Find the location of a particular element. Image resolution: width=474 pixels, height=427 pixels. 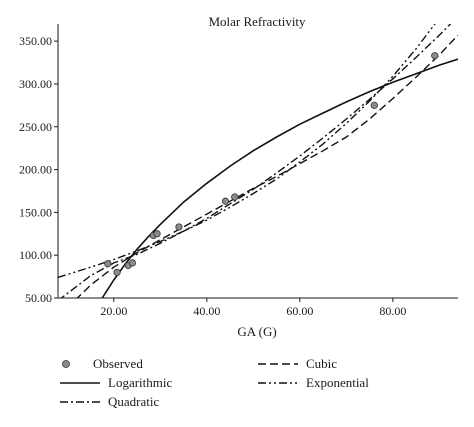

legend-swatch is located at coordinates (66, 364).